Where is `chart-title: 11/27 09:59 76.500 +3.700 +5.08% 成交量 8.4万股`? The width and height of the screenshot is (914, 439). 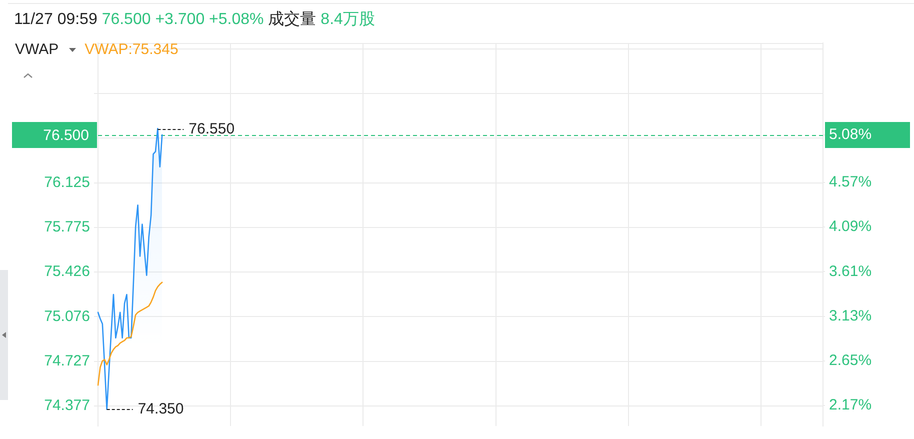
chart-title: 11/27 09:59 76.500 +3.700 +5.08% 成交量 8.4万股 is located at coordinates (194, 19).